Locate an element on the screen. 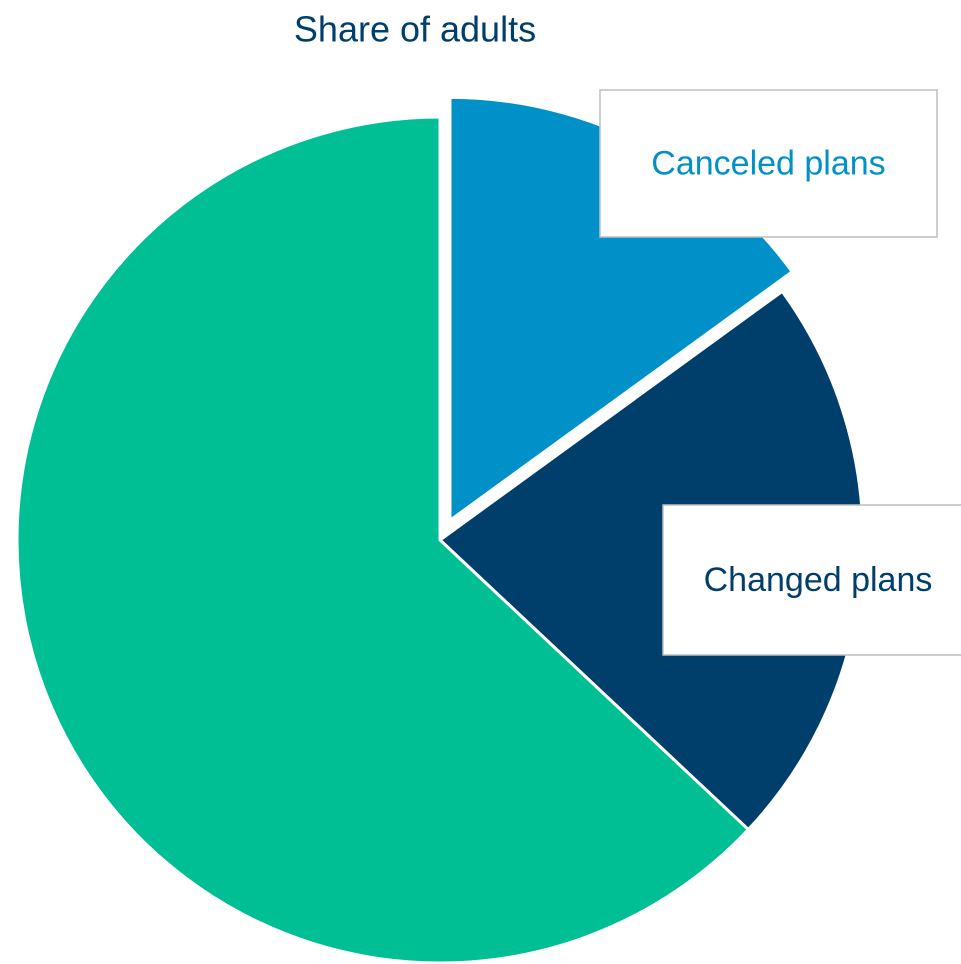  chart-title: Share of adults is located at coordinates (415, 29).